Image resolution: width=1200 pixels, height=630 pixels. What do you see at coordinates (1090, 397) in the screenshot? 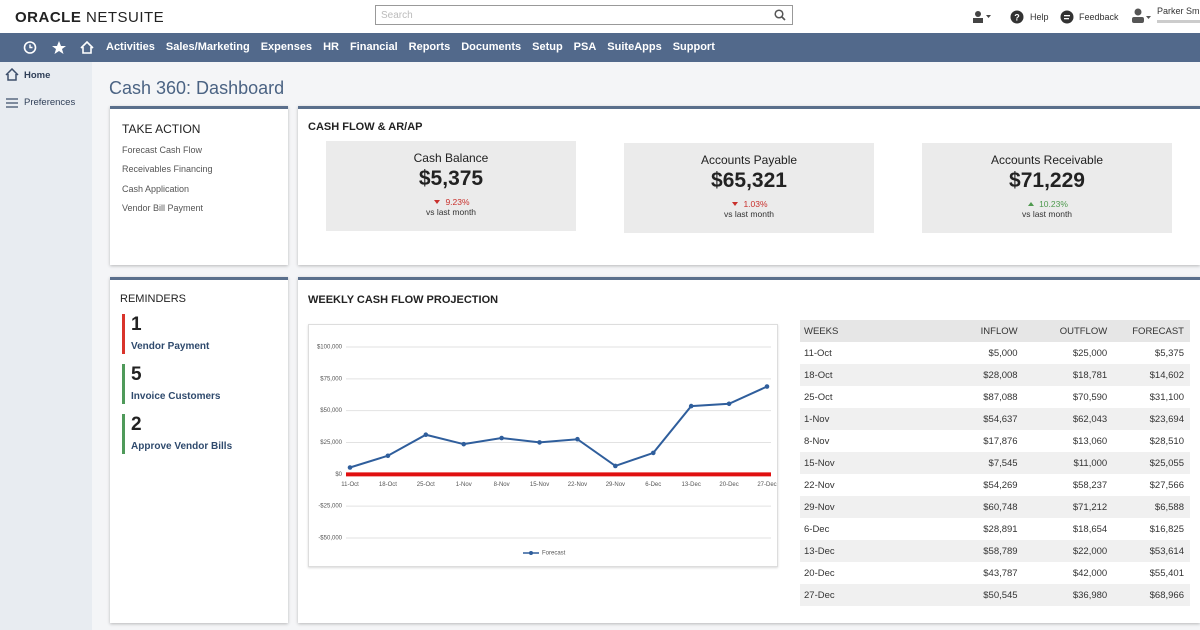
I see `table-cell: $70,590` at bounding box center [1090, 397].